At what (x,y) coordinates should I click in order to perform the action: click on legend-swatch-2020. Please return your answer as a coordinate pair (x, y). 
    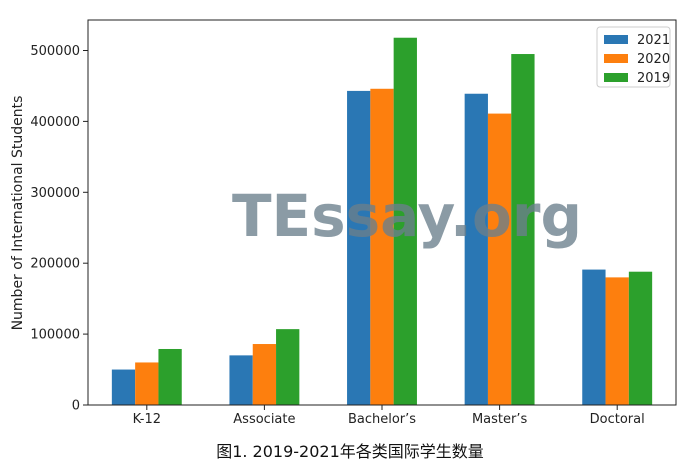
    Looking at the image, I should click on (616, 58).